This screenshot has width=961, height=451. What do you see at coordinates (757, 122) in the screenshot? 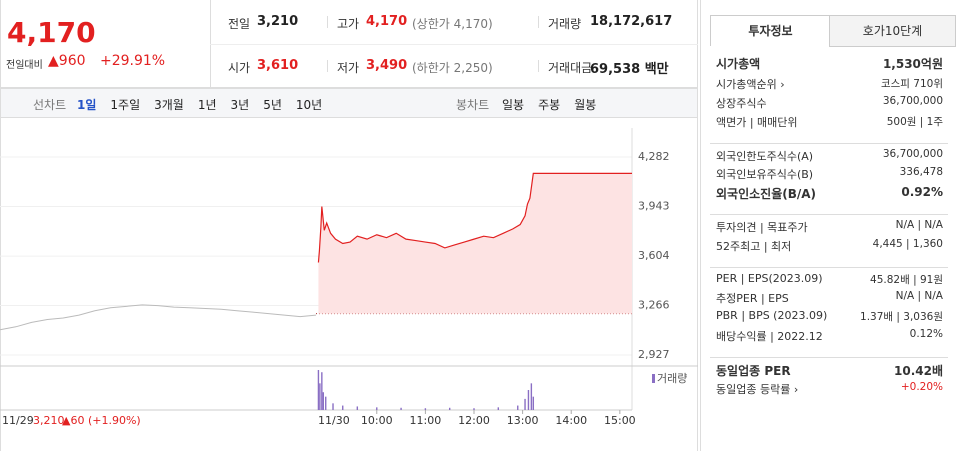
I see `info-label: 액면가 | 매매단위` at bounding box center [757, 122].